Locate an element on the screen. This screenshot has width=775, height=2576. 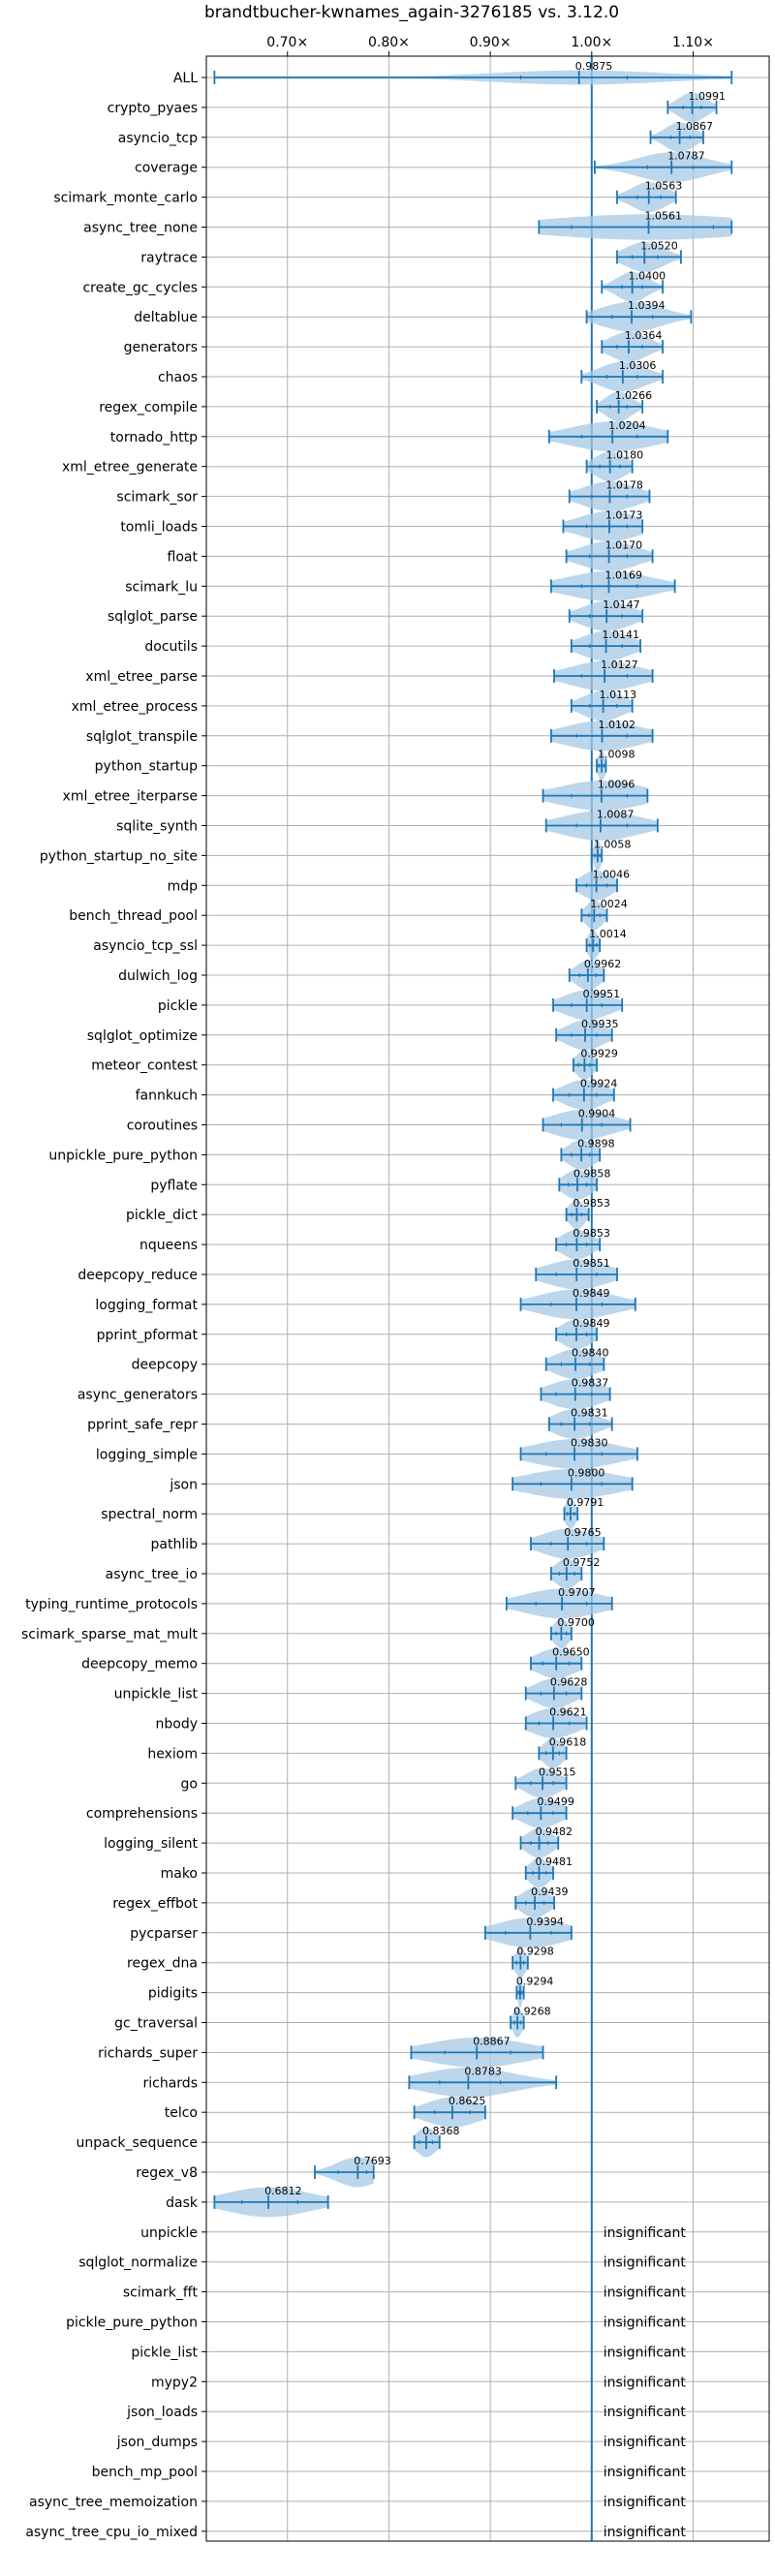
median-value-label: 0.9765 is located at coordinates (583, 1532).